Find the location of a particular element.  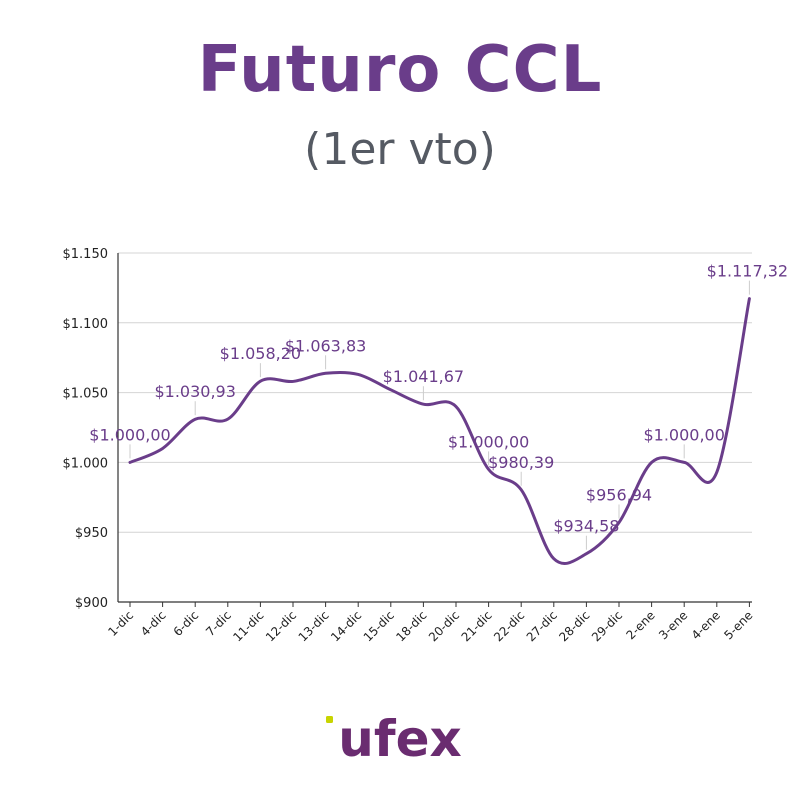

x-tick-label: 22-dic is located at coordinates (509, 626).